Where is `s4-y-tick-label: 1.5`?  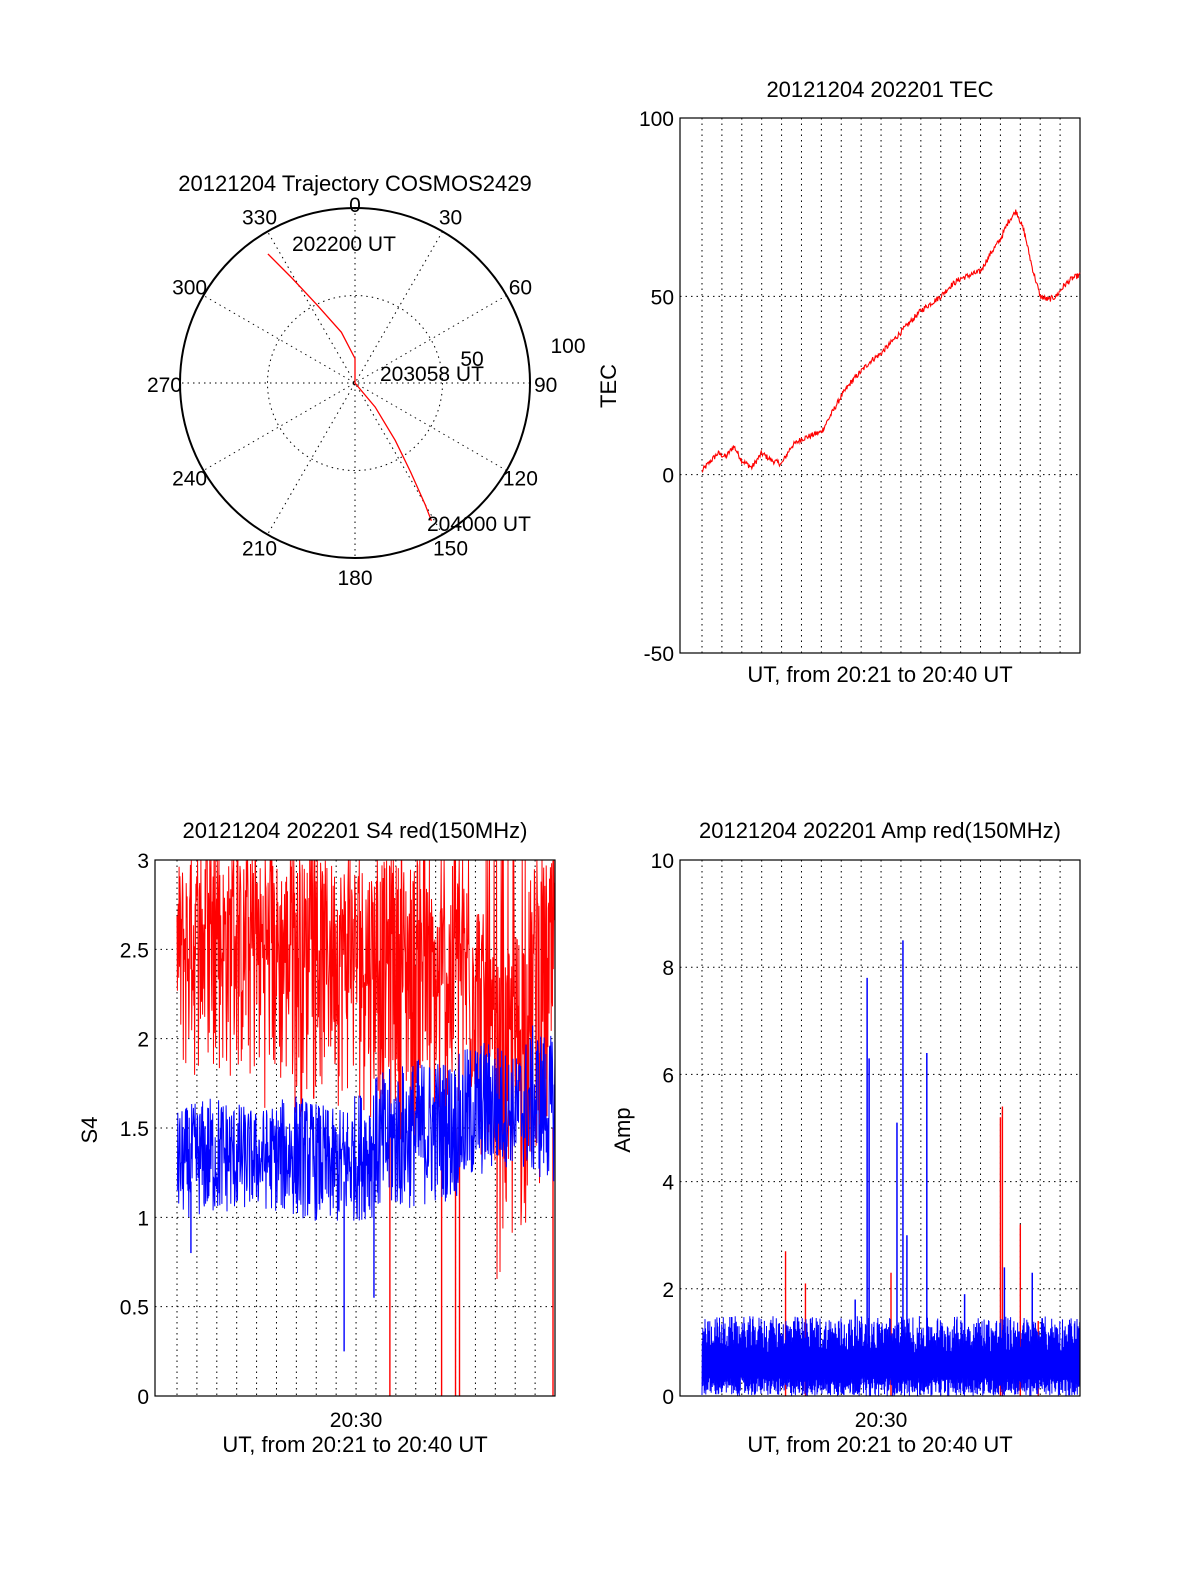 s4-y-tick-label: 1.5 is located at coordinates (134, 1129).